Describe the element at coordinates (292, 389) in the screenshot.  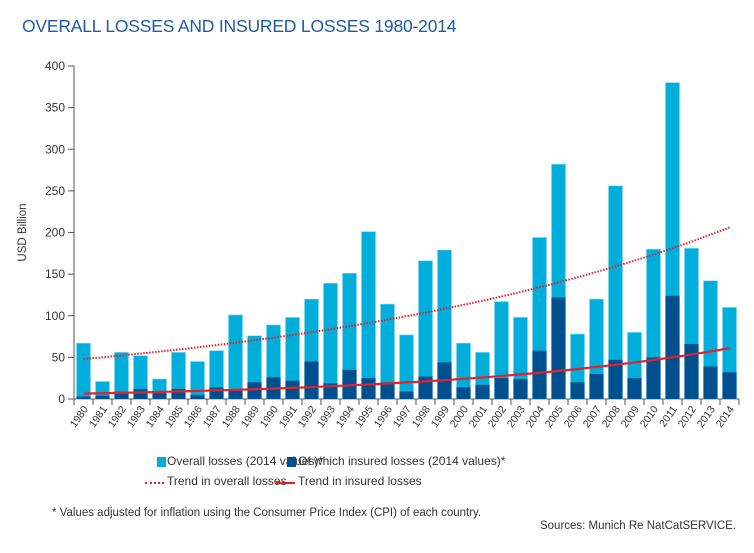
I see `bar-insured-1991` at that location.